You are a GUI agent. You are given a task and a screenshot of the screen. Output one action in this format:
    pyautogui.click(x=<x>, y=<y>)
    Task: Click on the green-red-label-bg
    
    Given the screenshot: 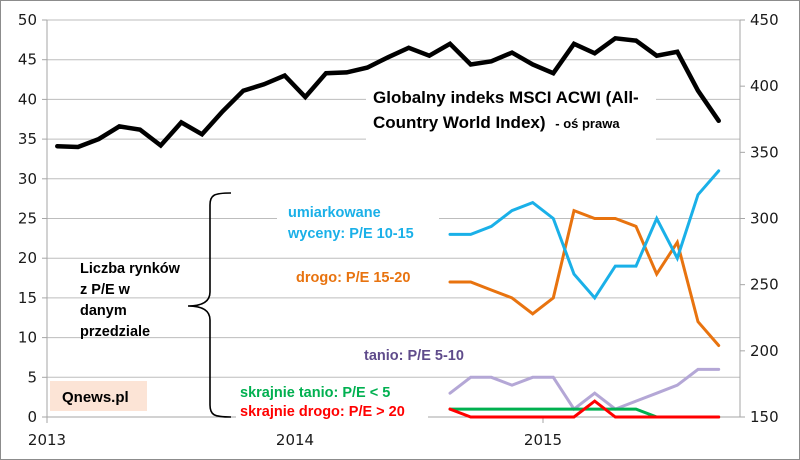 What is the action you would take?
    pyautogui.click(x=332, y=402)
    